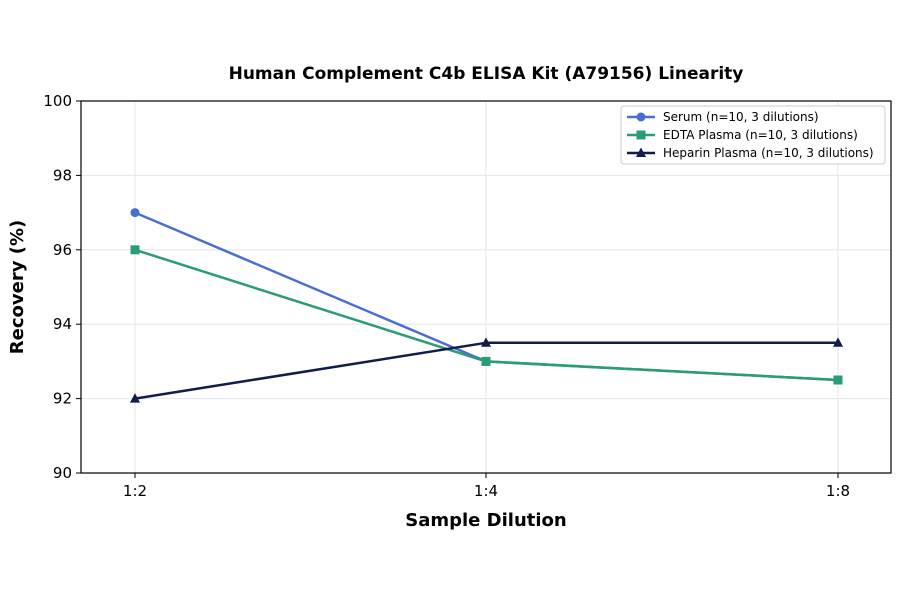  What do you see at coordinates (486, 491) in the screenshot?
I see `x-tick-label: 1:4` at bounding box center [486, 491].